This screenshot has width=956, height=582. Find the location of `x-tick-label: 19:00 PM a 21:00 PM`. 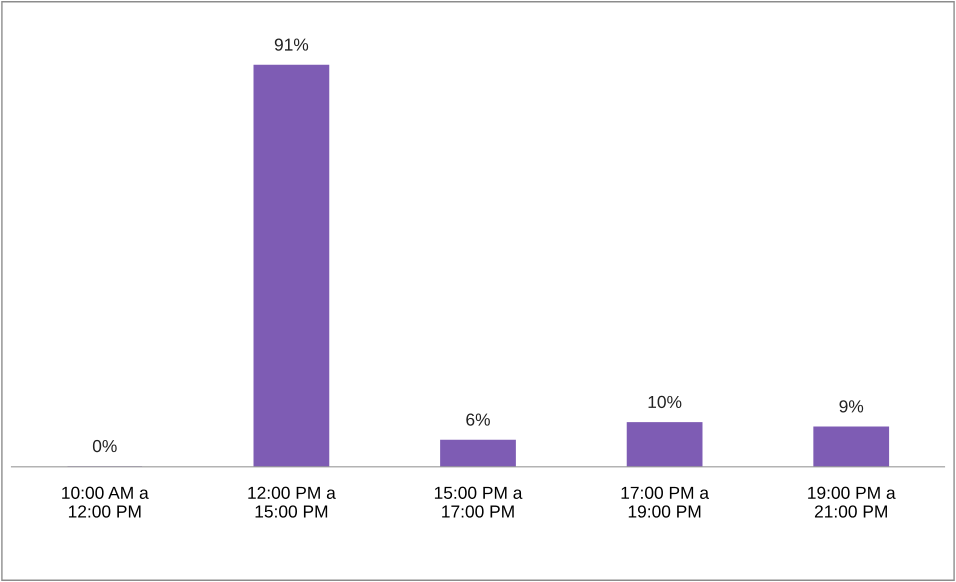

x-tick-label: 19:00 PM a 21:00 PM is located at coordinates (852, 502).